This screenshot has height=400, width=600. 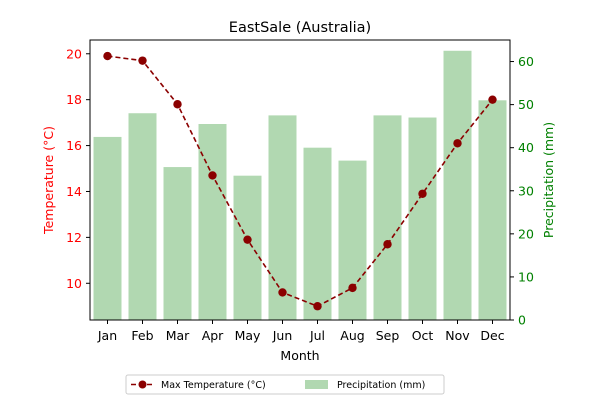 I want to click on legend-entry-precipitation: Precipitation (mm), so click(x=381, y=385).